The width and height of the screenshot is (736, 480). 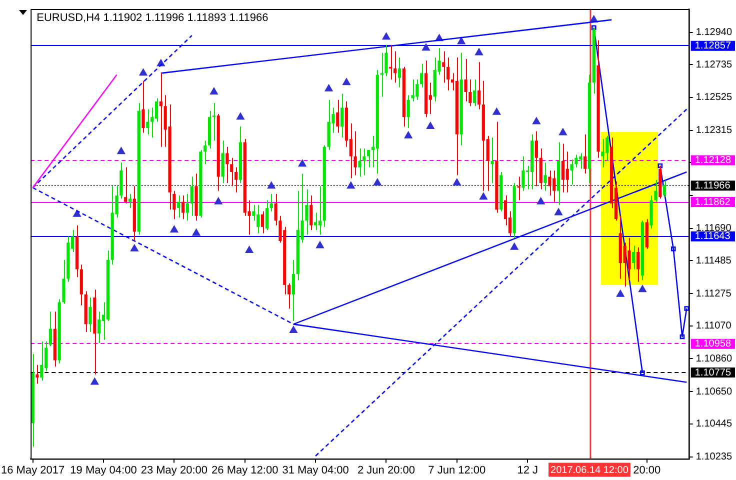 What do you see at coordinates (713, 160) in the screenshot?
I see `ref-line-label: 1.12128` at bounding box center [713, 160].